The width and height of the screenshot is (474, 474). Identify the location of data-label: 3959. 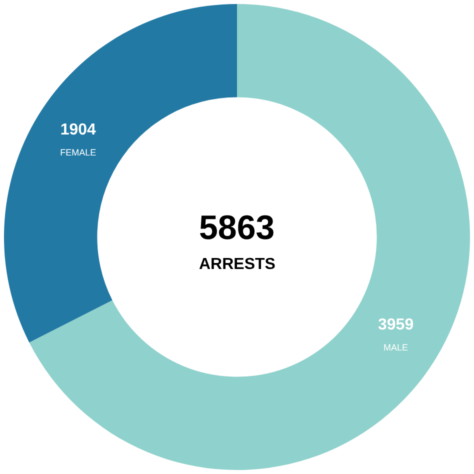
(396, 325).